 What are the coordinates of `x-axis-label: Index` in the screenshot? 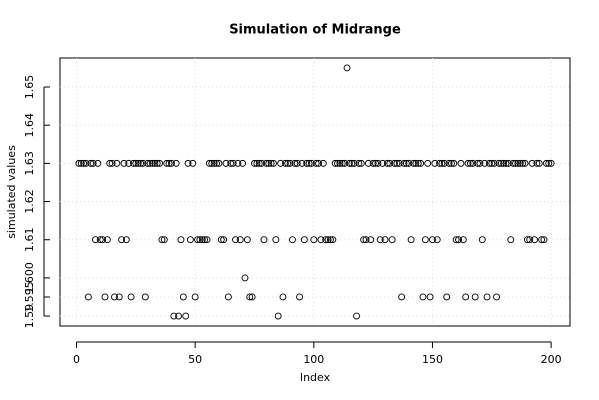 It's located at (315, 377).